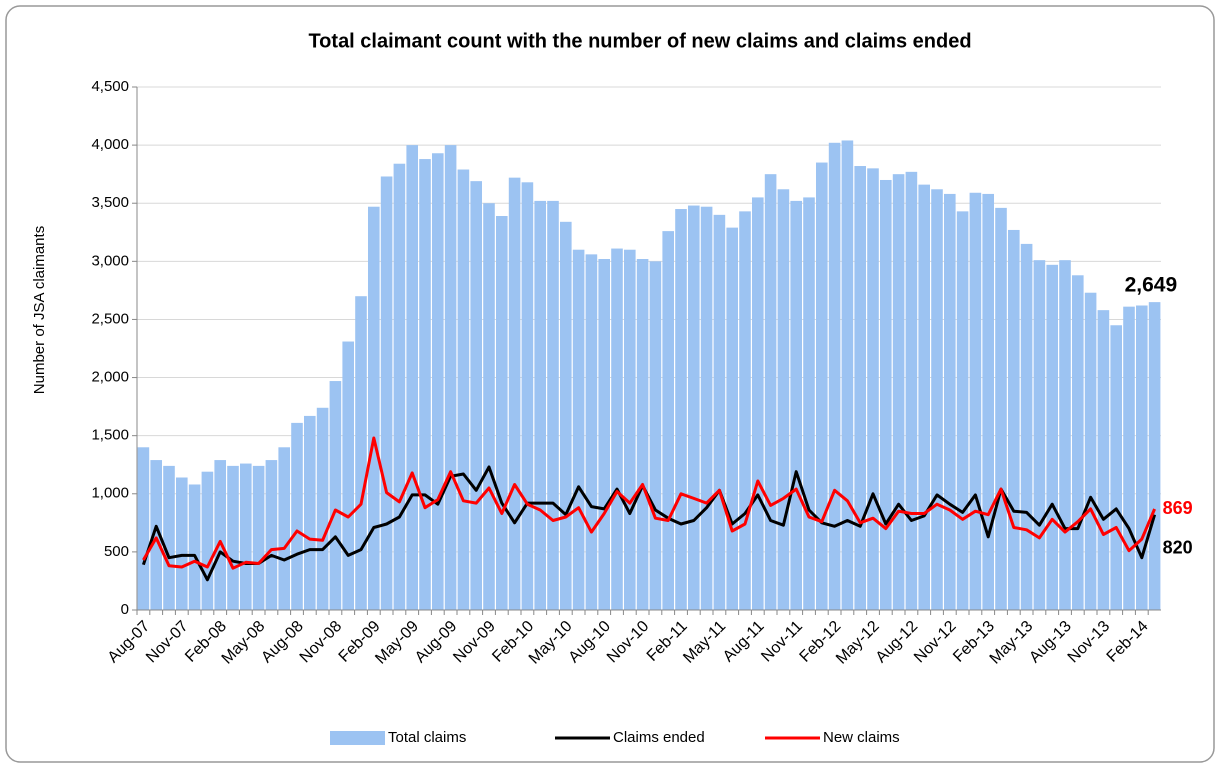 The height and width of the screenshot is (771, 1225). What do you see at coordinates (427, 737) in the screenshot?
I see `legend-label: Total claims` at bounding box center [427, 737].